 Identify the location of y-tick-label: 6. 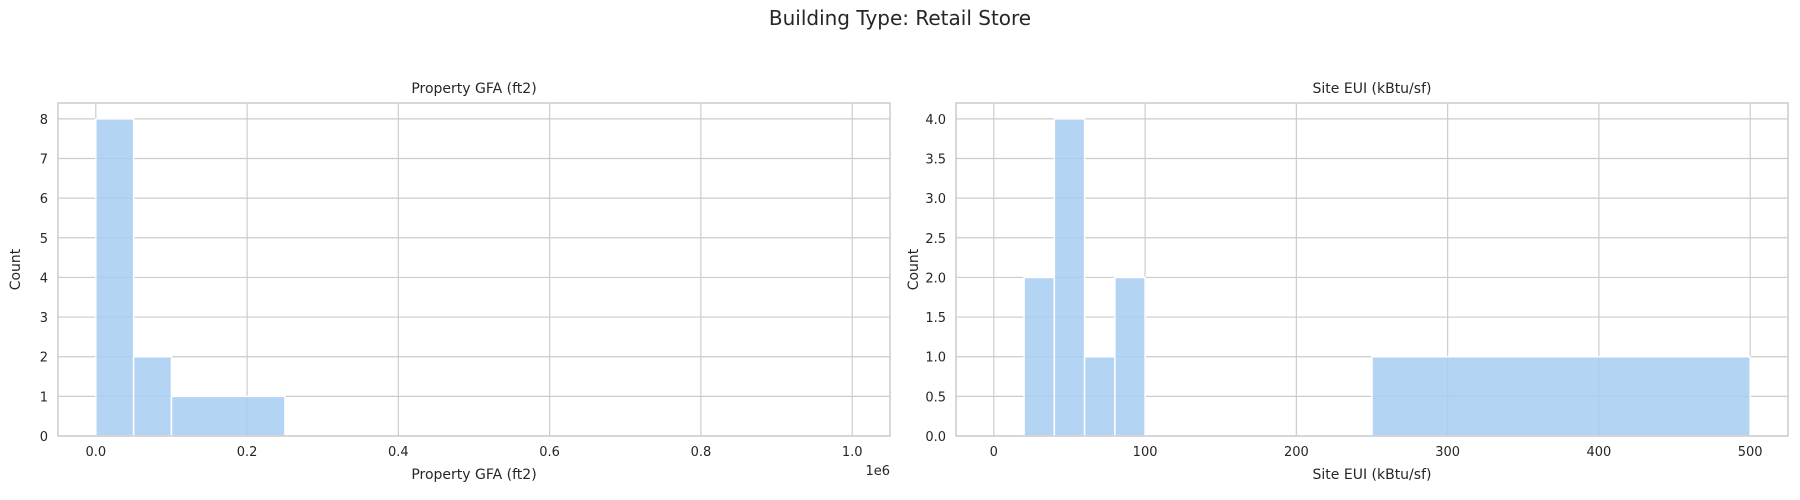
(44, 199).